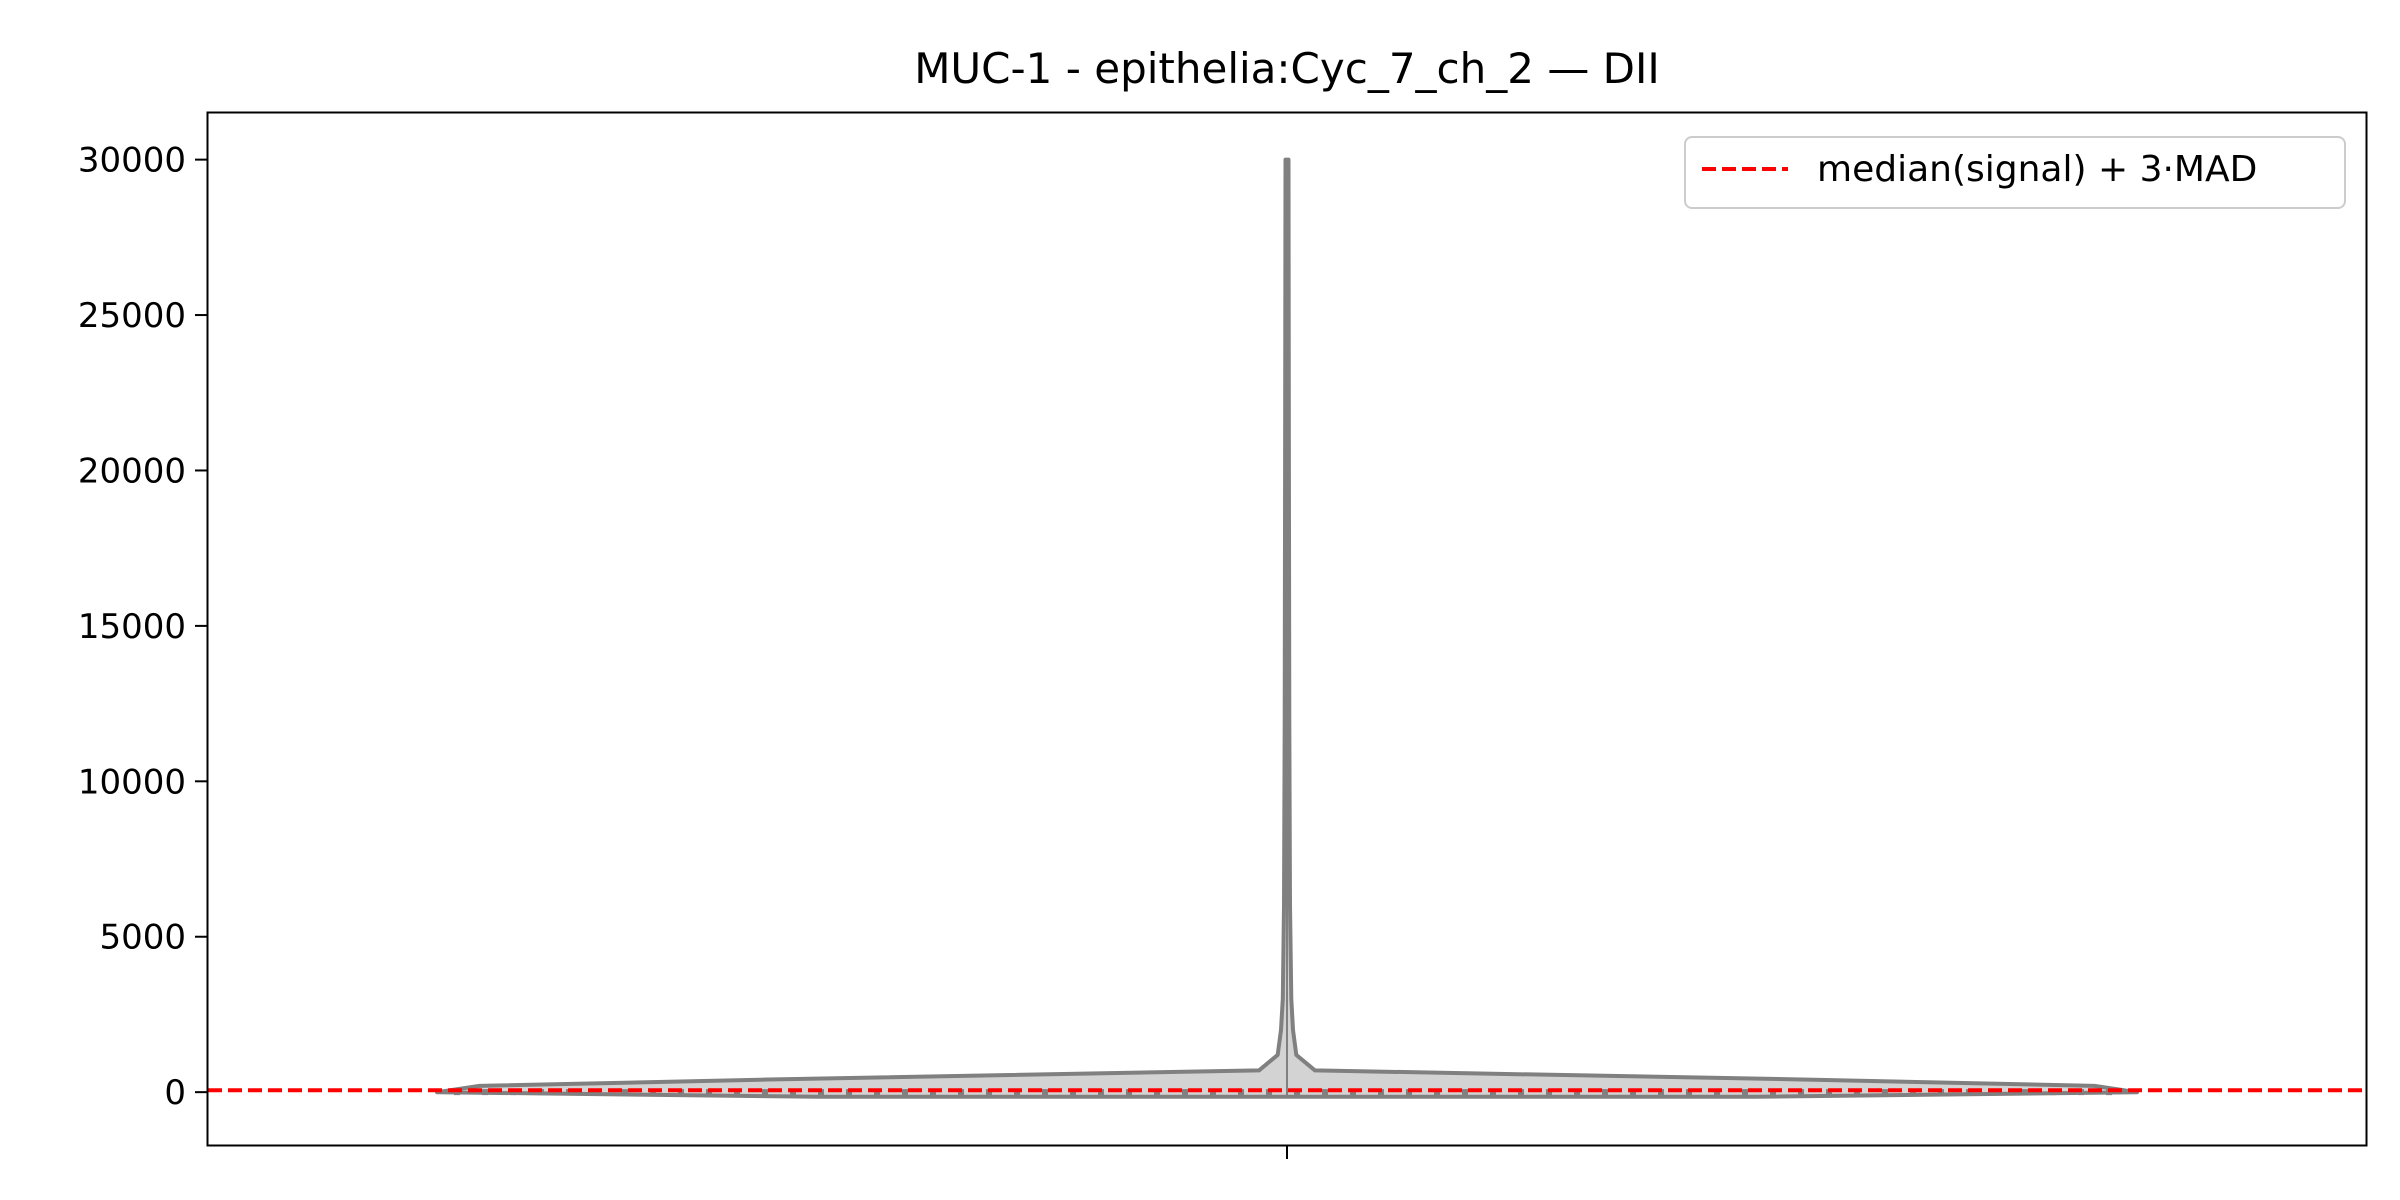  I want to click on y-tick-label: 25000, so click(132, 316).